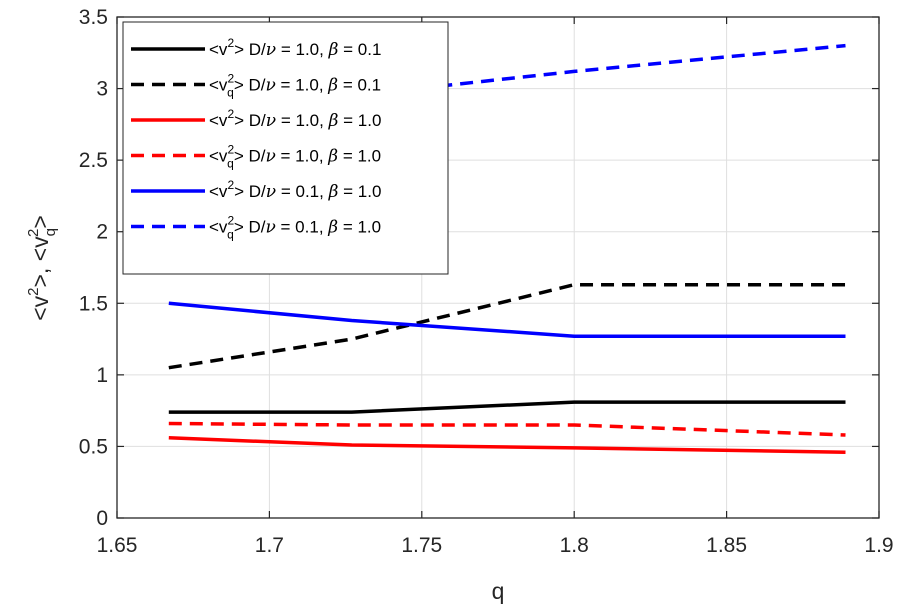 The height and width of the screenshot is (609, 898). I want to click on y-label-part-c: >, so click(40, 221).